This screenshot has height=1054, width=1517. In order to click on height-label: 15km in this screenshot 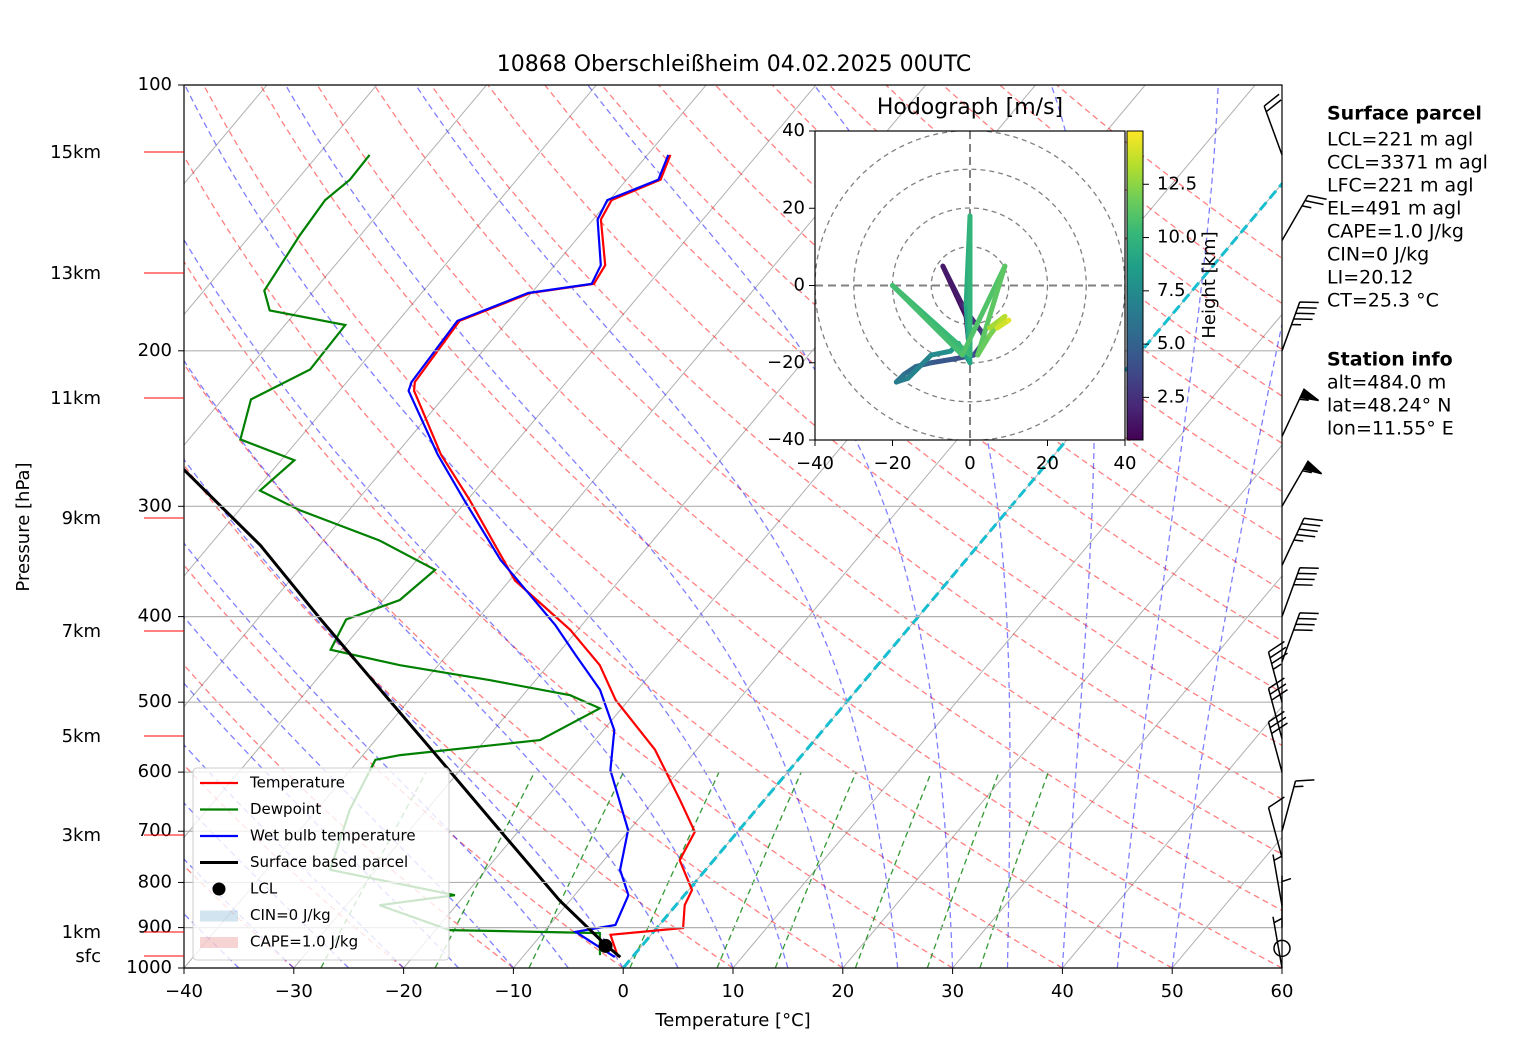, I will do `click(75, 152)`.